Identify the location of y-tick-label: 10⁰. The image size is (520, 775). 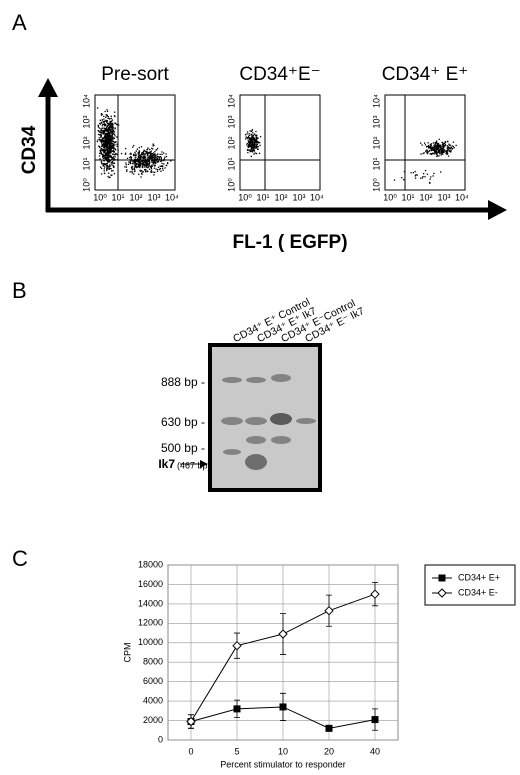
(231, 185).